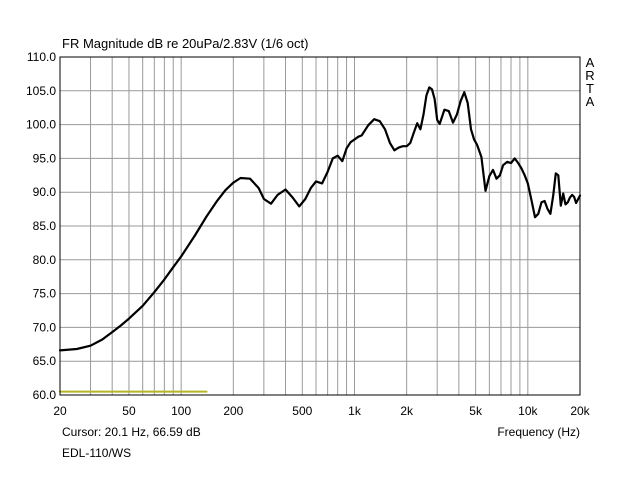 The height and width of the screenshot is (480, 640). Describe the element at coordinates (97, 453) in the screenshot. I see `device-name: EDL-110/WS` at that location.